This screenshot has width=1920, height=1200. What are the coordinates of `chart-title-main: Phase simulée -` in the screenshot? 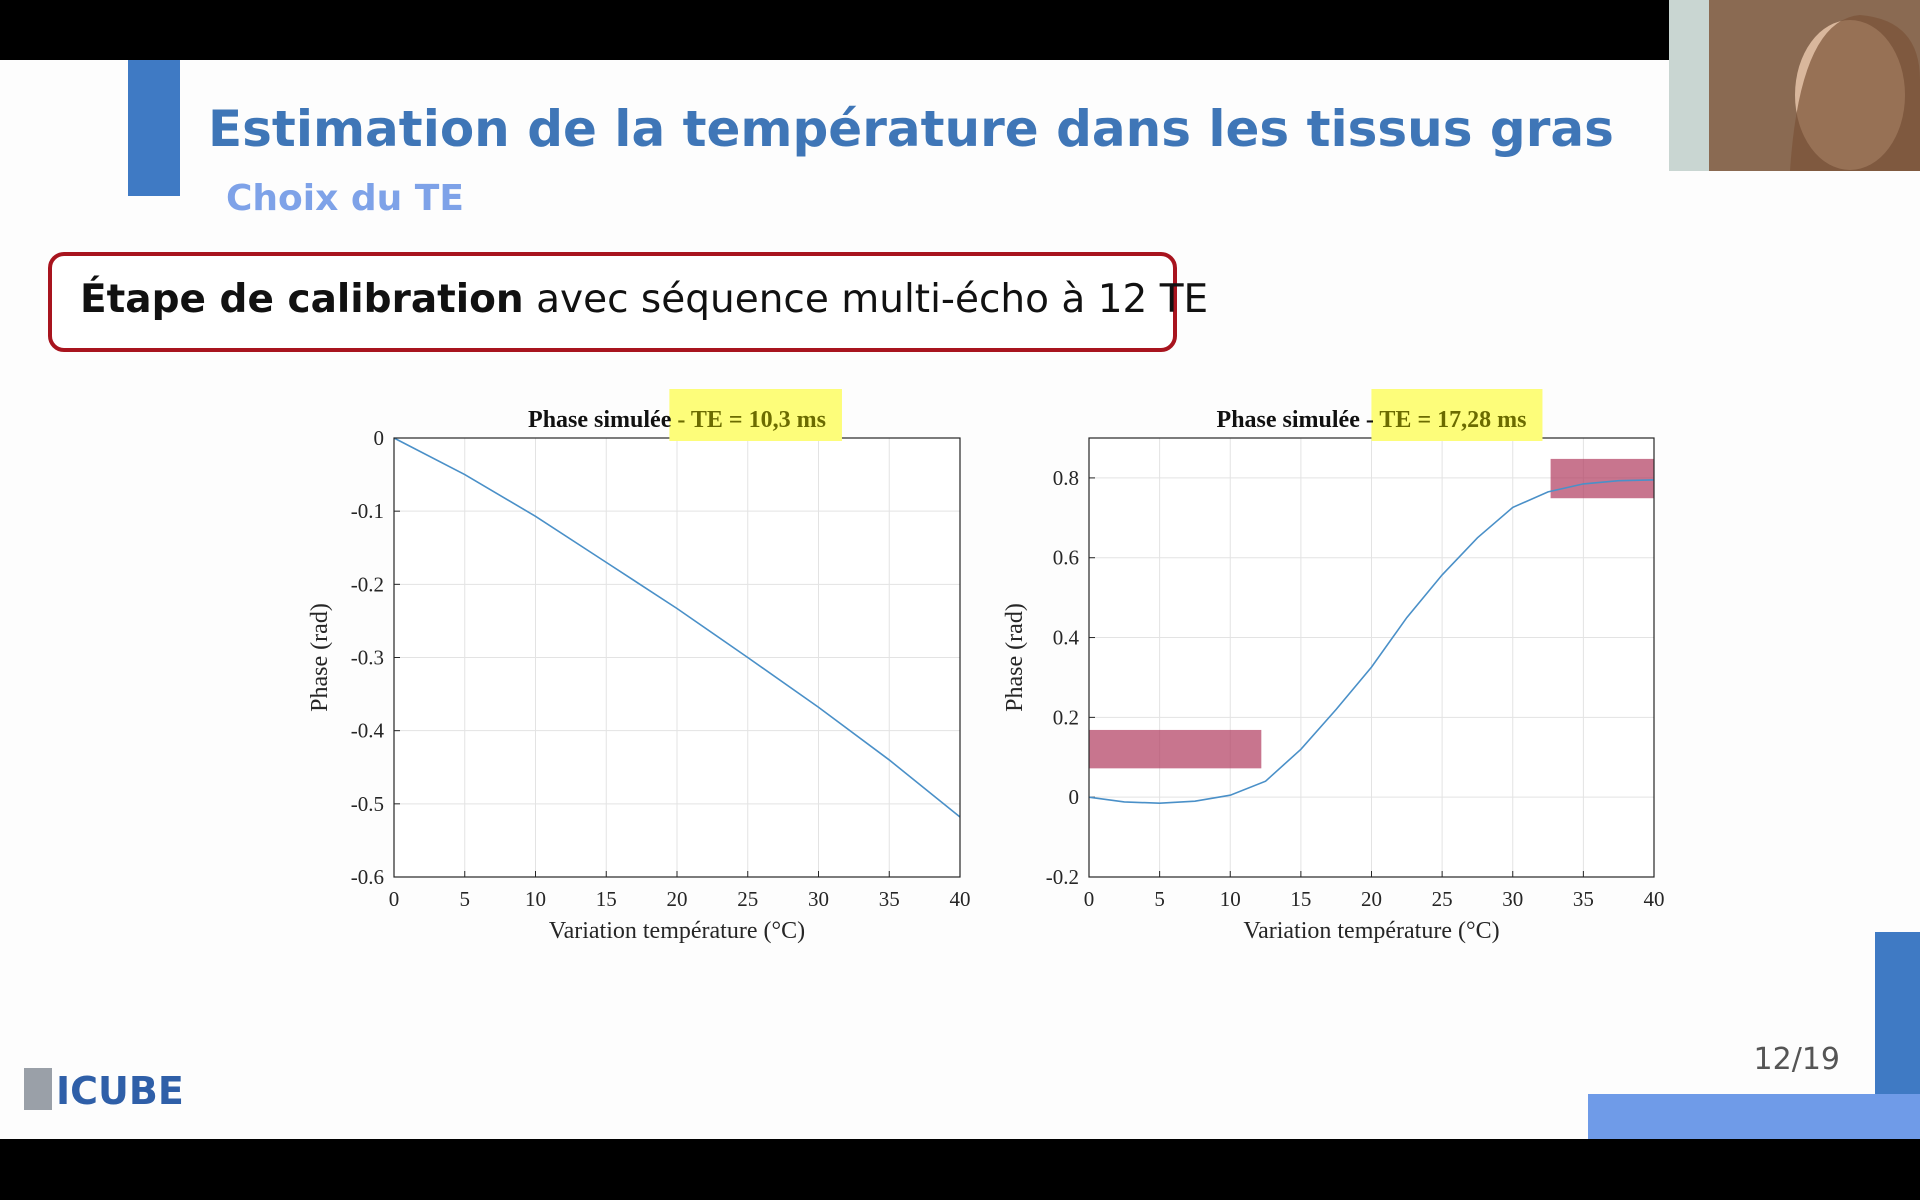 It's located at (1295, 420).